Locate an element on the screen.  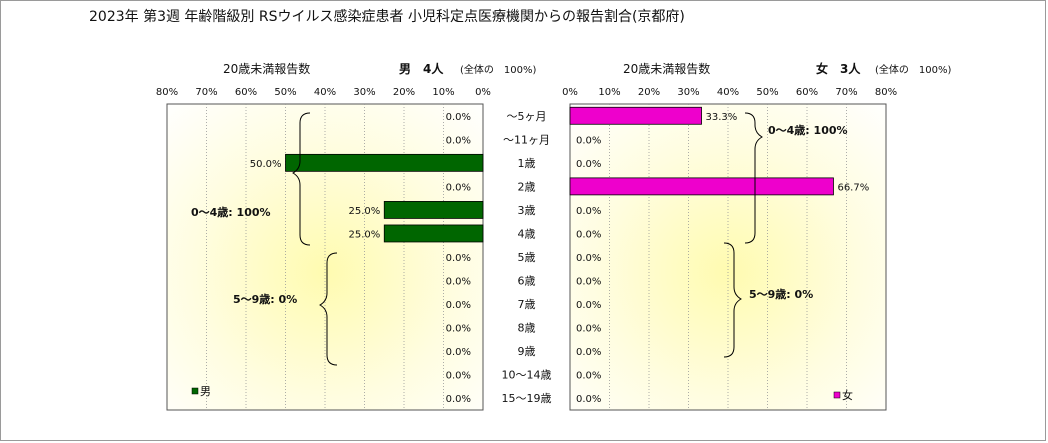
male-group-label-0-4: 0～4歳: 100% is located at coordinates (231, 212).